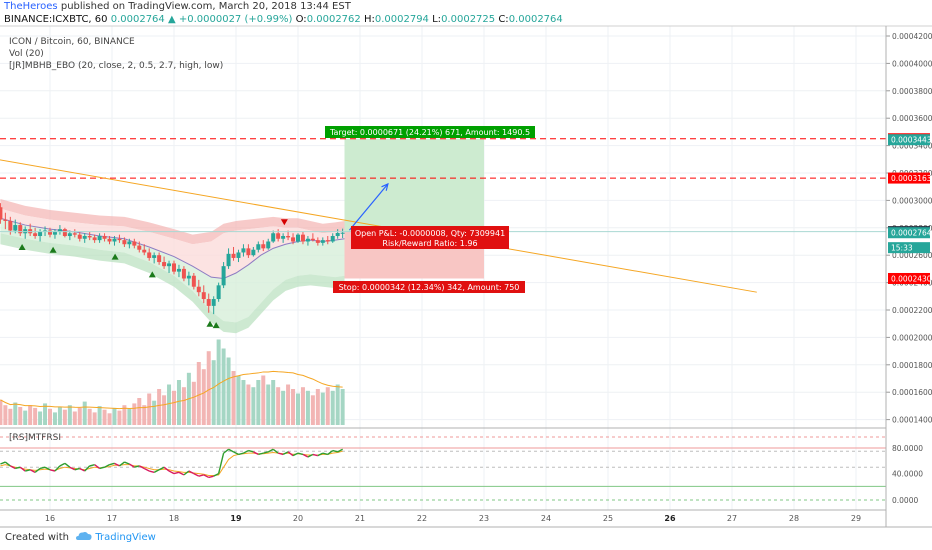 This screenshot has width=932, height=550. Describe the element at coordinates (298, 518) in the screenshot. I see `time-tick-label-4: 20` at that location.